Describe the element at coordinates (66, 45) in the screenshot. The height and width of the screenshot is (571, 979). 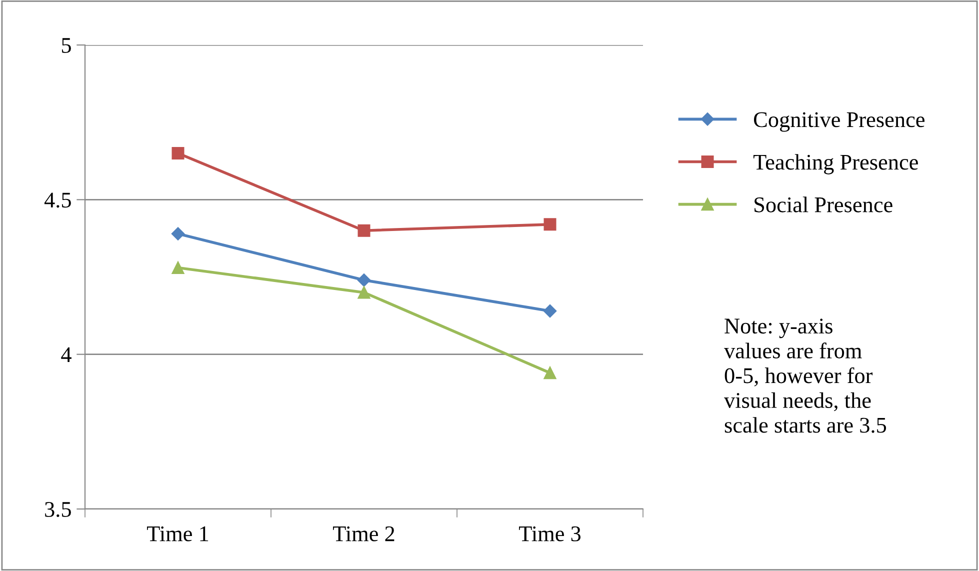
I see `y-tick-label: 5` at that location.